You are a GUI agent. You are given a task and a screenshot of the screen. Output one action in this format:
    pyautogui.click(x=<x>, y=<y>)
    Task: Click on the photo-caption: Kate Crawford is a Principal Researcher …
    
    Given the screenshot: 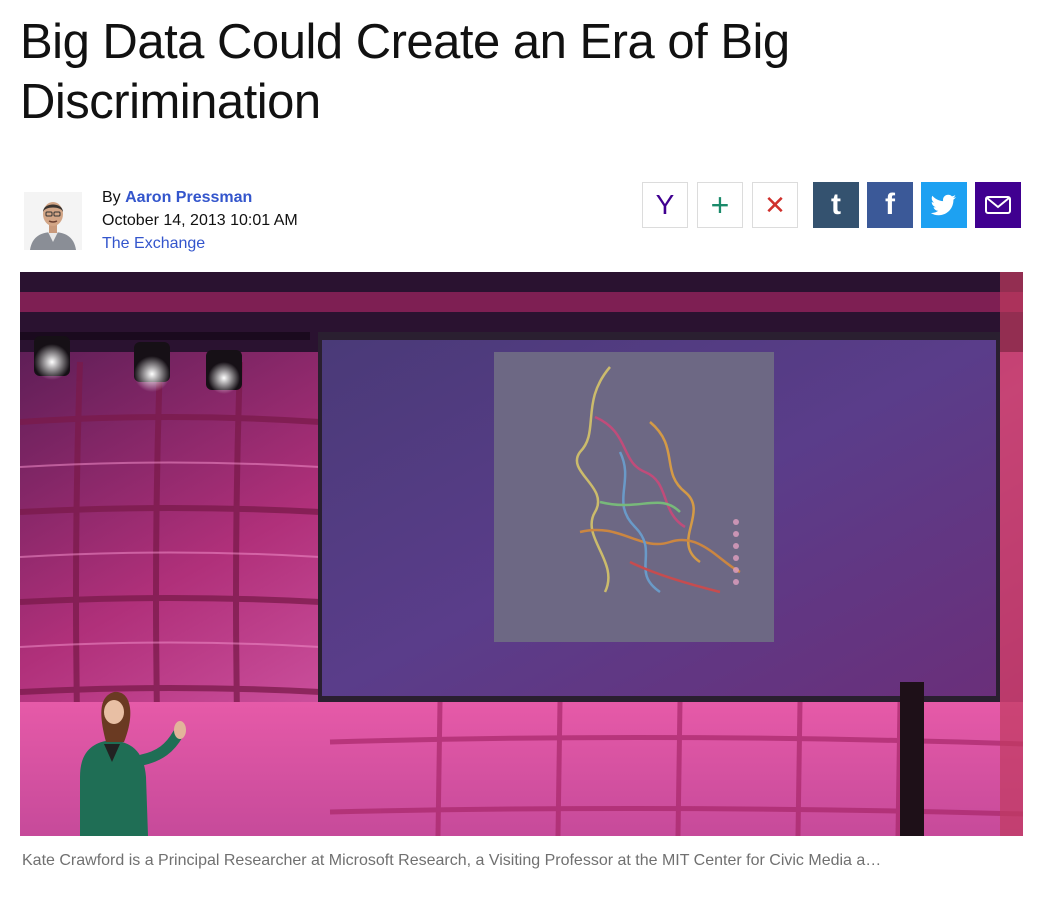 What is the action you would take?
    pyautogui.click(x=452, y=860)
    